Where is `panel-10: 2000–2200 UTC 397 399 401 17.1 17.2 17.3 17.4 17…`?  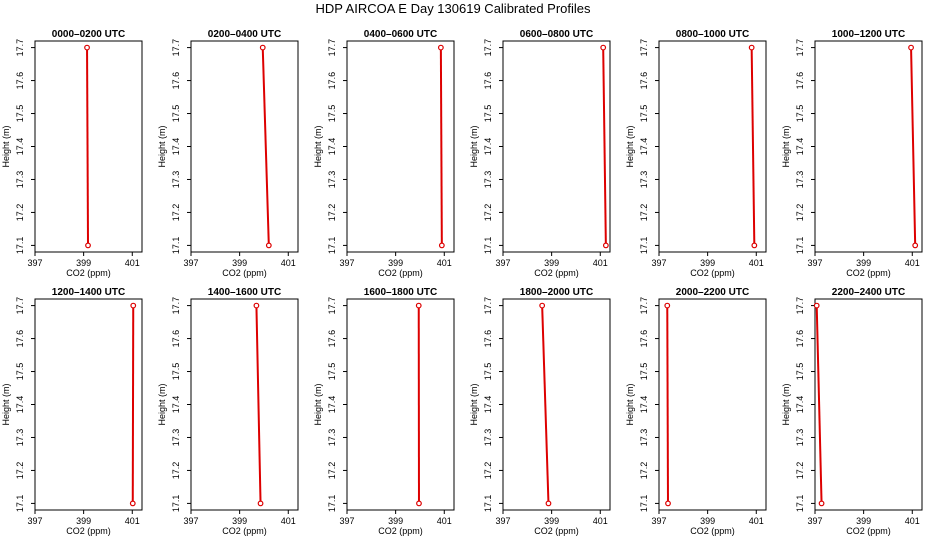
panel-10: 2000–2200 UTC 397 399 401 17.1 17.2 17.3 17.4 17… is located at coordinates (696, 411).